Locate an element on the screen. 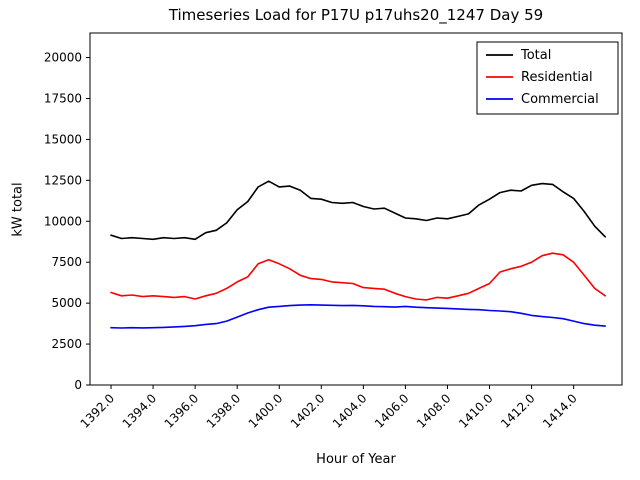 The height and width of the screenshot is (480, 640). x-axis-label: Hour of Year is located at coordinates (356, 459).